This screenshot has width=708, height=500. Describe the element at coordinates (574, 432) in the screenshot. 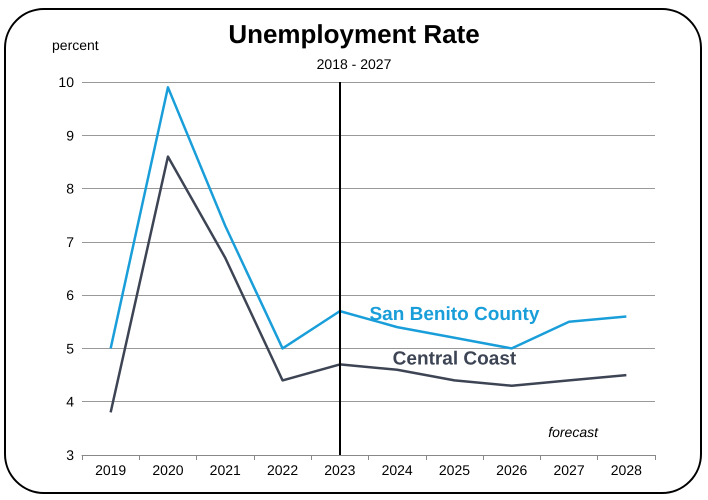

I see `annotation: forecast` at that location.